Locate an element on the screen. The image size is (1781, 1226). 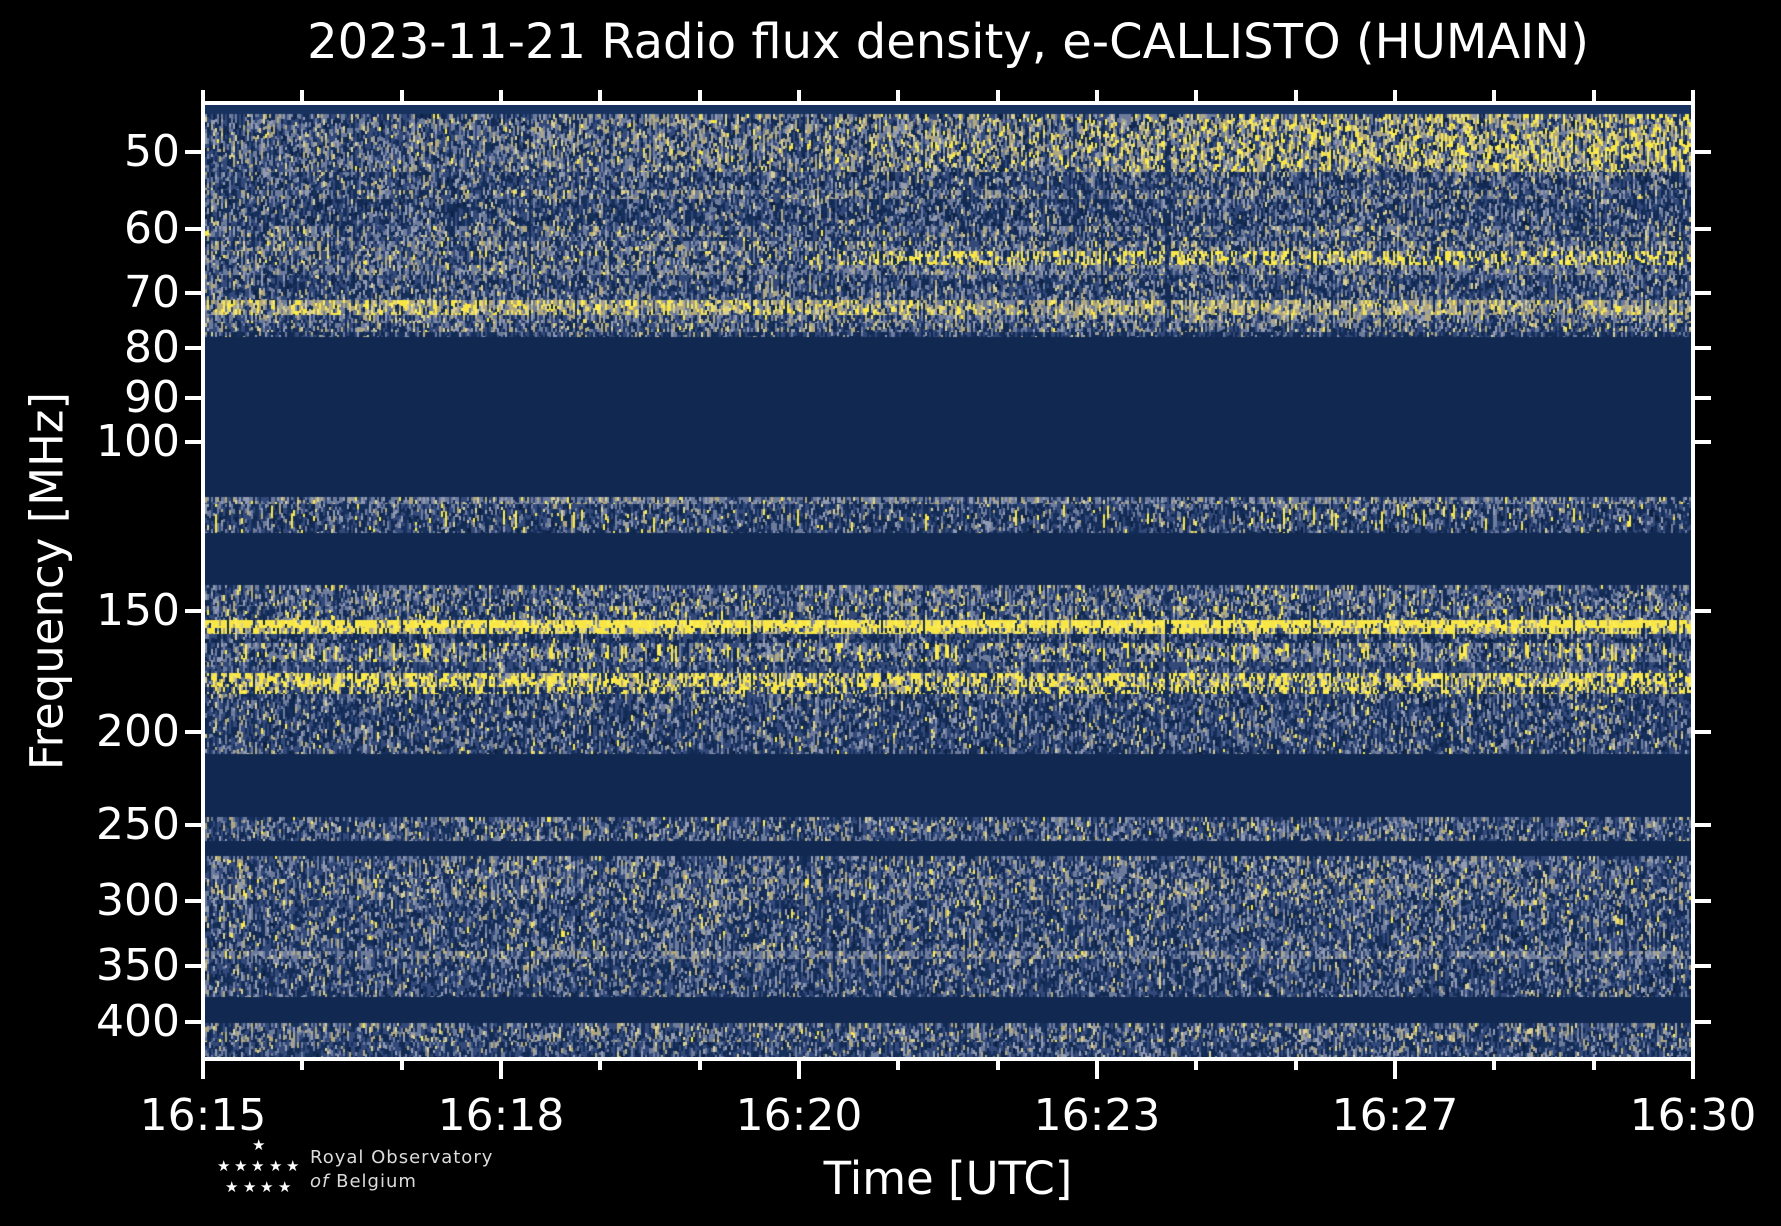
x-tick-label: 16:18 is located at coordinates (501, 1115).